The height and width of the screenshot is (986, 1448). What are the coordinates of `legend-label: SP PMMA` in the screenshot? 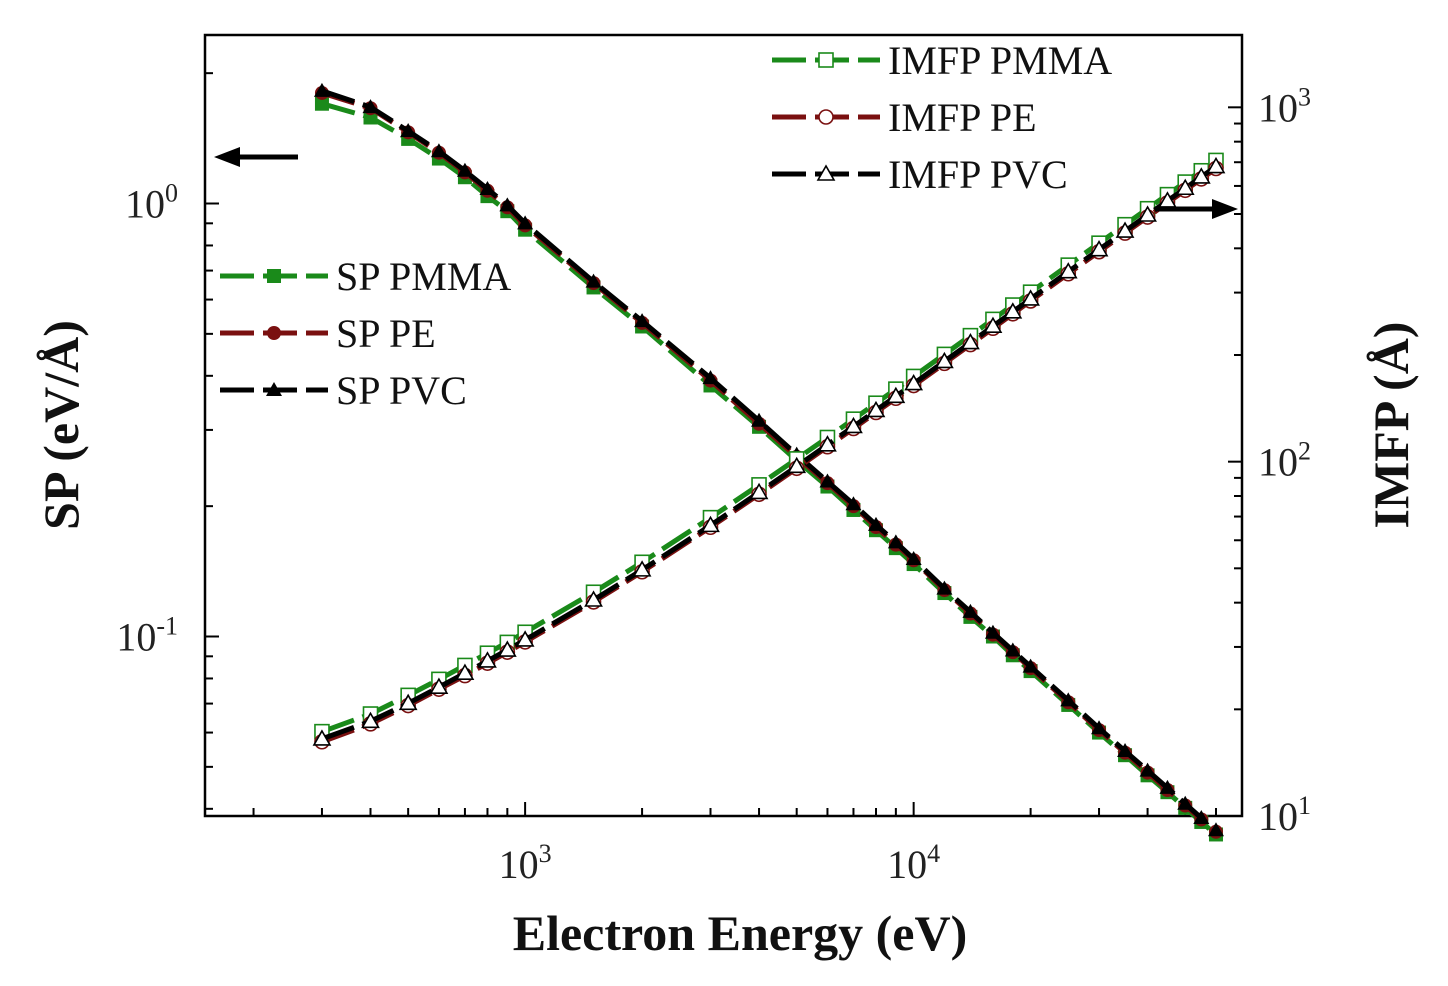 It's located at (423, 276).